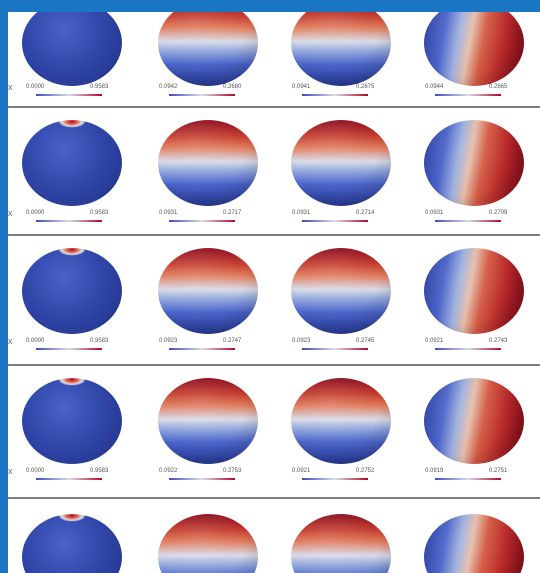 The height and width of the screenshot is (573, 540). I want to click on figure-cell: 0.0931 0.2714, so click(340, 171).